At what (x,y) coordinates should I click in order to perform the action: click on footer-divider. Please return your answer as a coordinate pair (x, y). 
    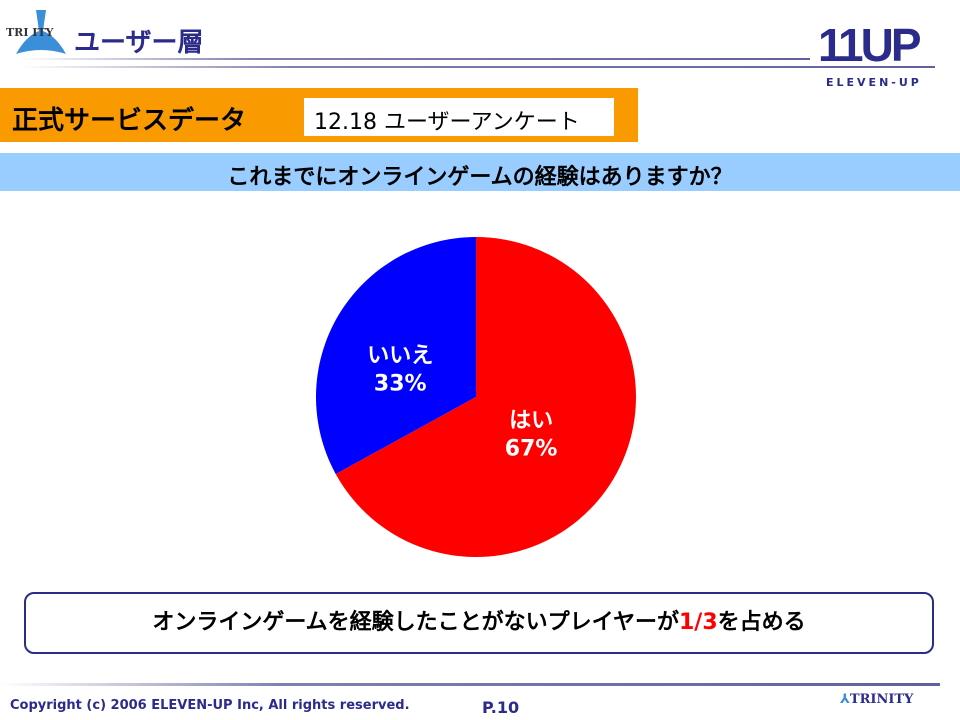
    Looking at the image, I should click on (470, 684).